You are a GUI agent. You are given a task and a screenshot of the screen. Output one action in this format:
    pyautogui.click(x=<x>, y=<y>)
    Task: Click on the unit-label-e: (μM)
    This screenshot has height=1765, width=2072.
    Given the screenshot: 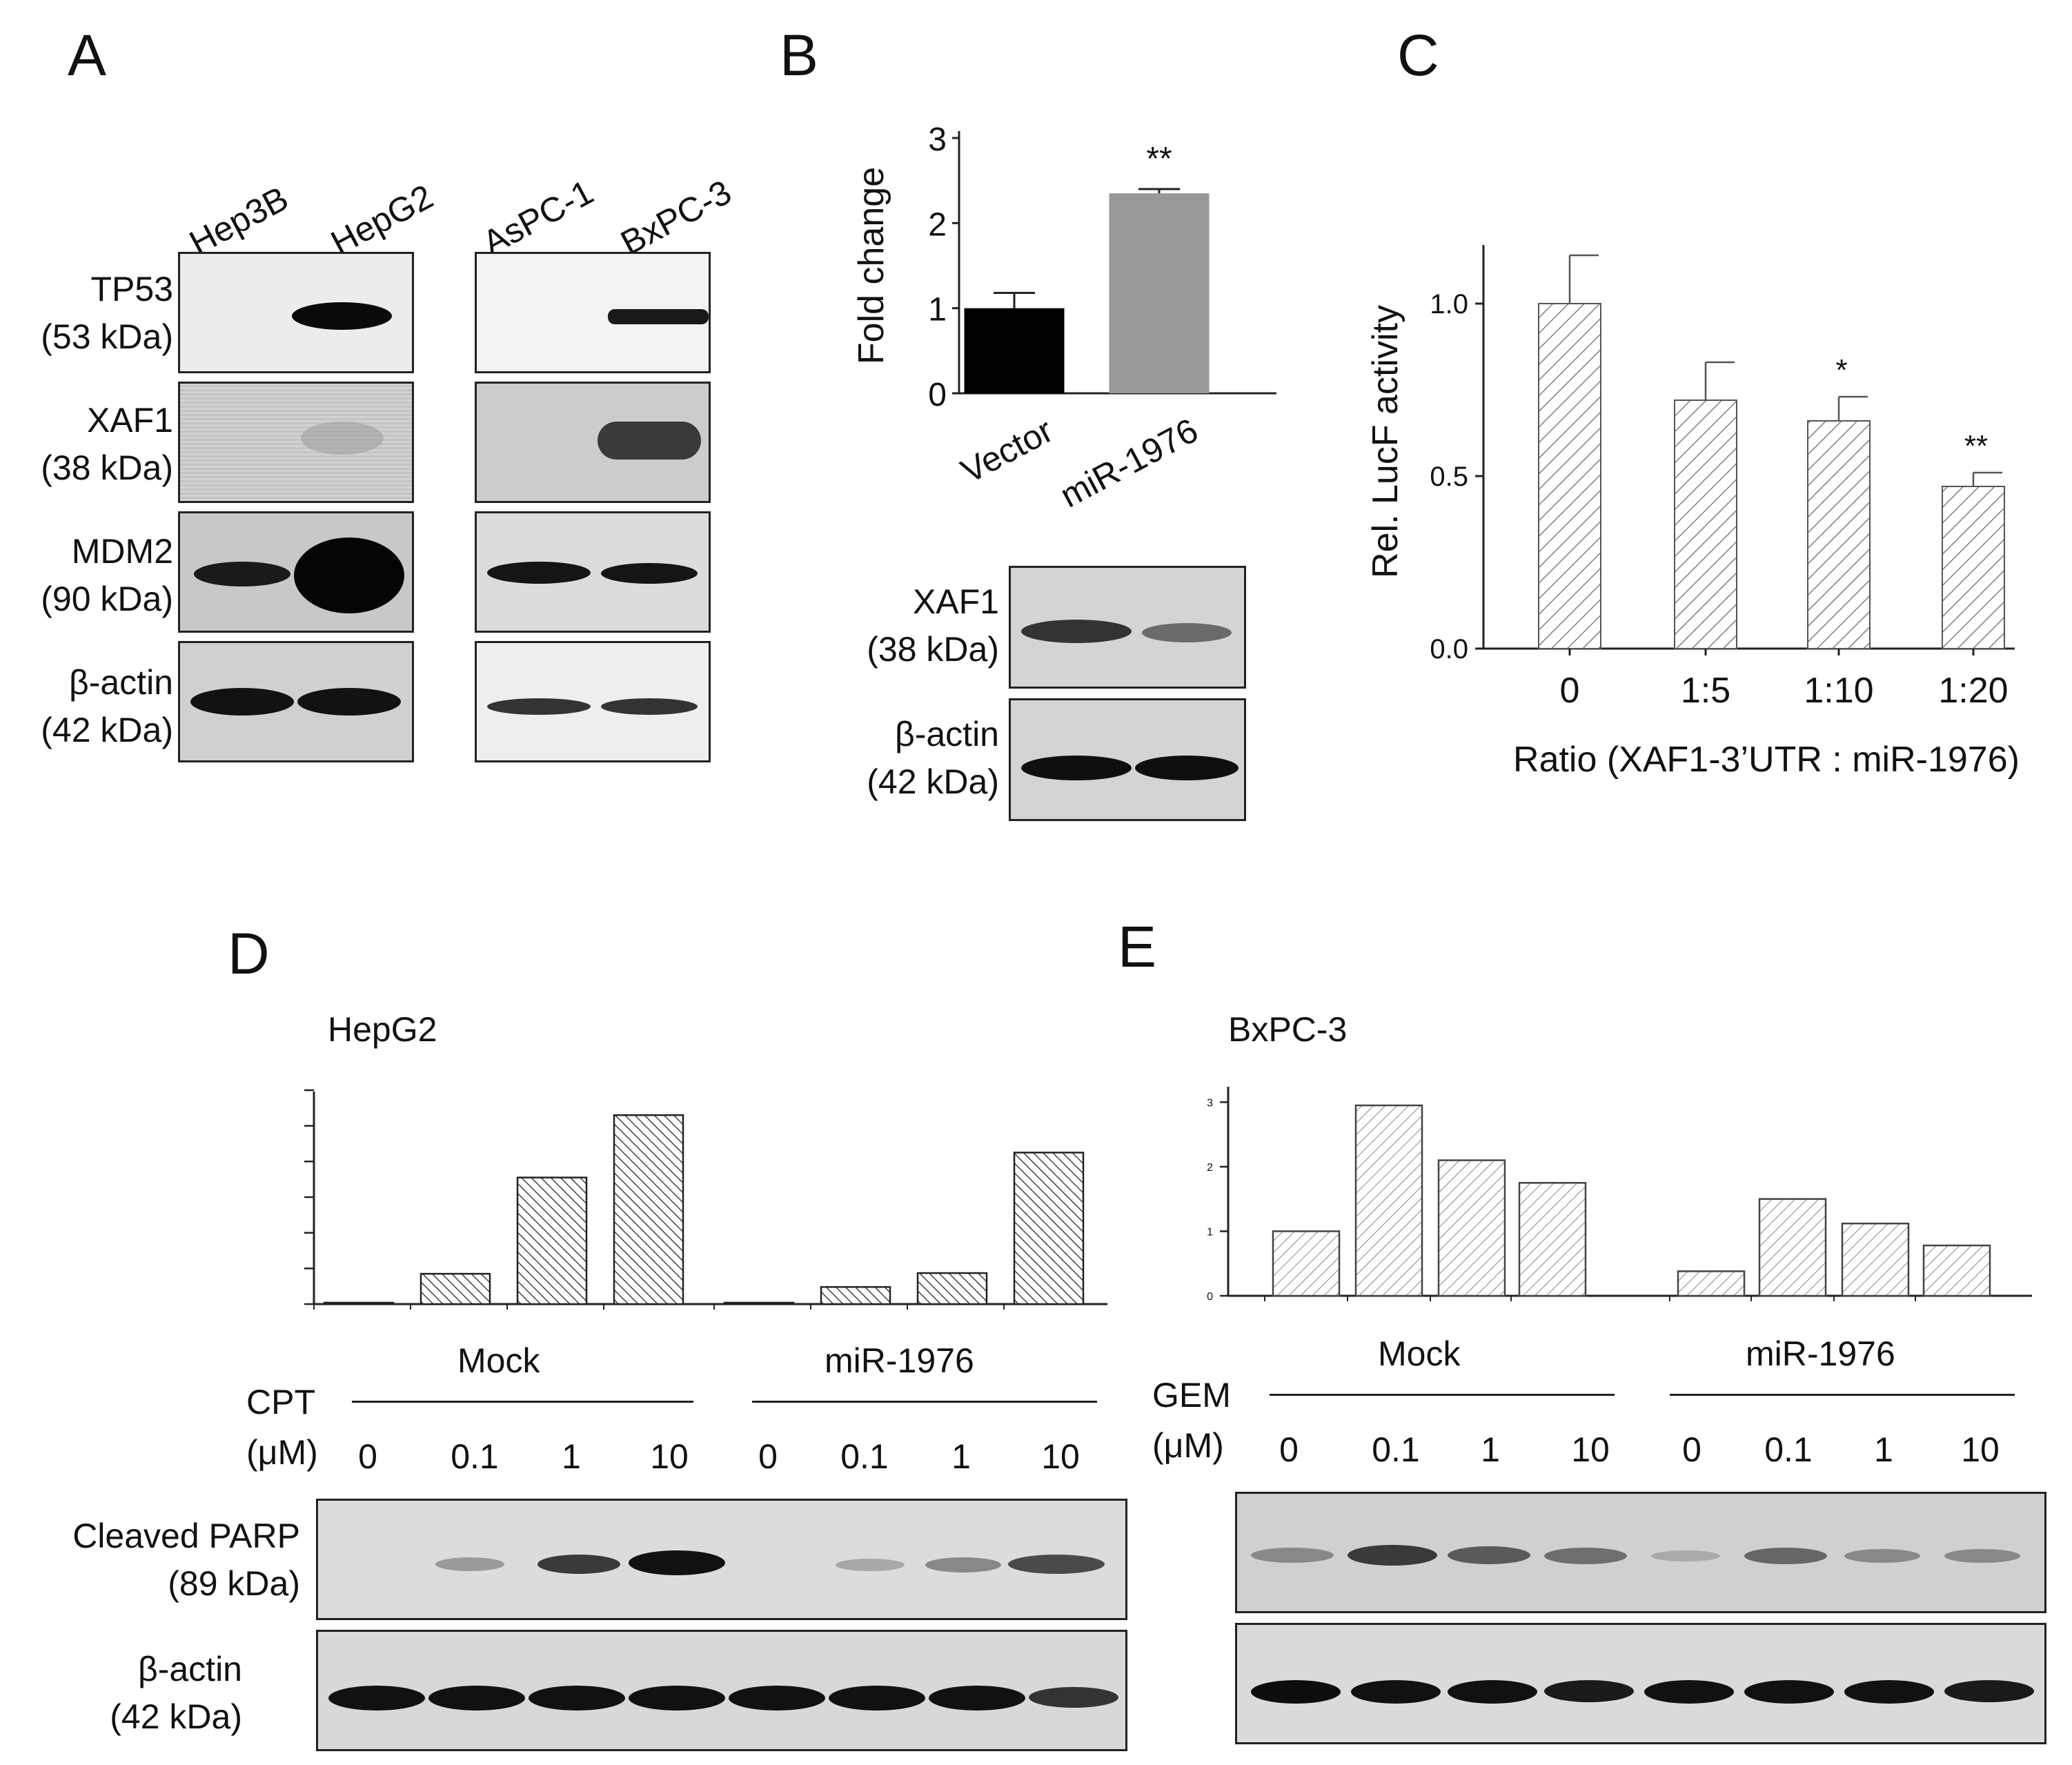 What is the action you would take?
    pyautogui.click(x=1188, y=1445)
    